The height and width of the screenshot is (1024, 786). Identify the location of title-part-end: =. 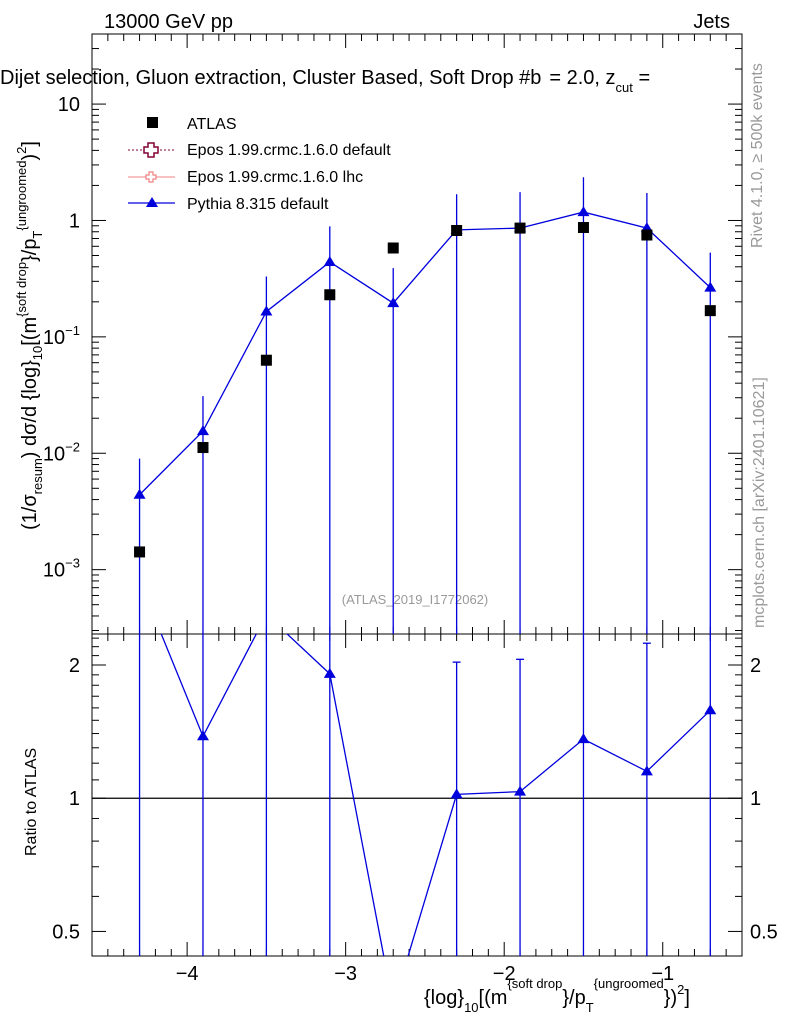
(641, 78).